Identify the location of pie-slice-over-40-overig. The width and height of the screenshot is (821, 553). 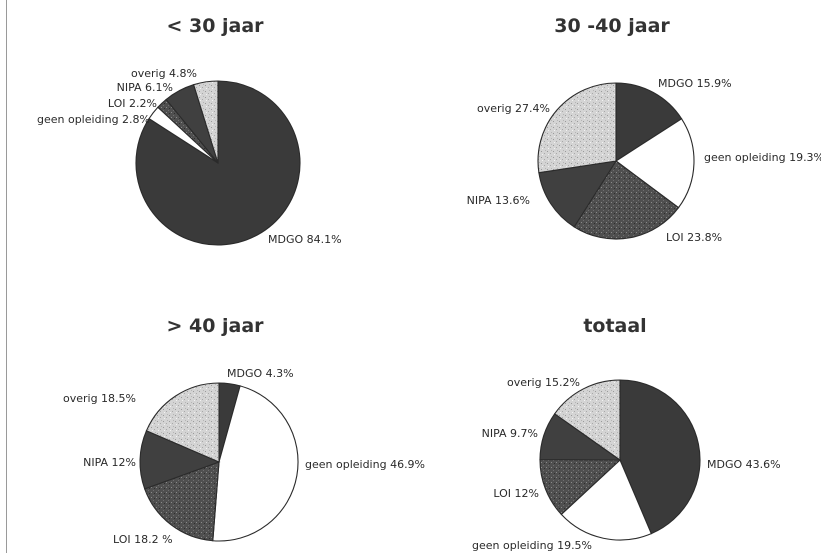
(182, 422).